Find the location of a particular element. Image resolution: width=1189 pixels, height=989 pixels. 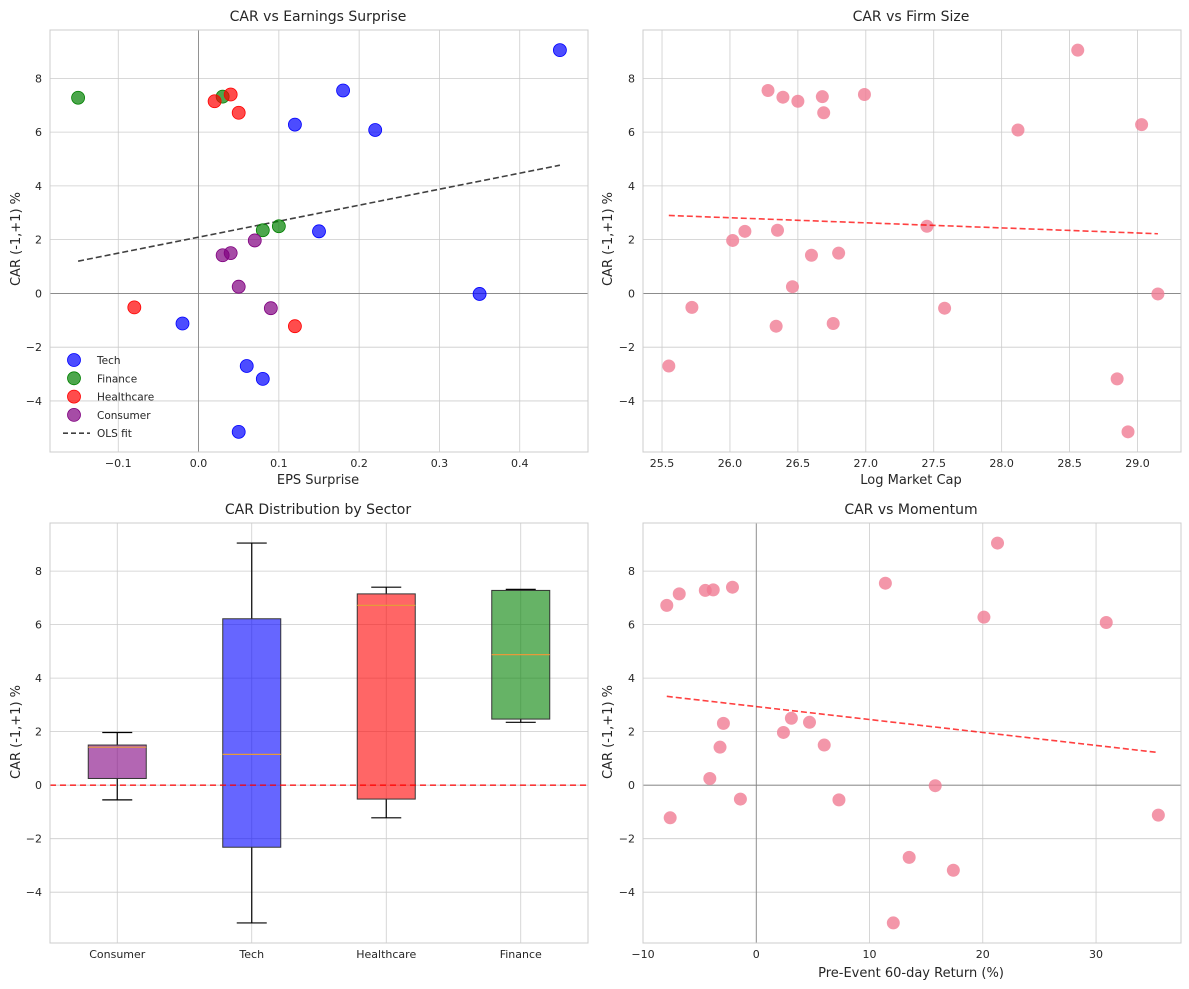

x-tick-label: 0.2 is located at coordinates (359, 463).